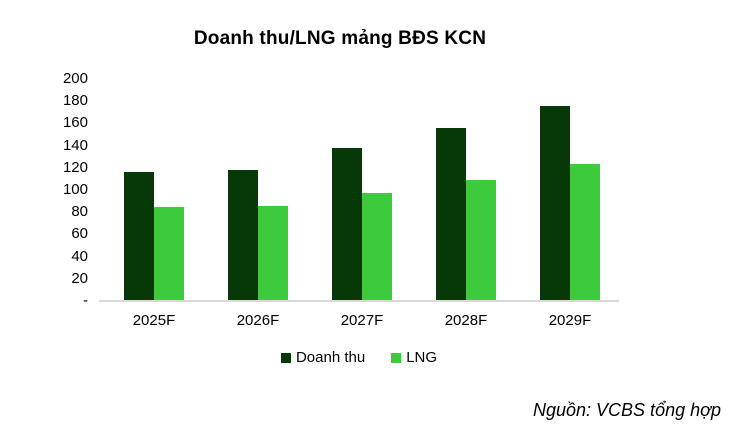 The width and height of the screenshot is (735, 437). I want to click on y-axis-tick-label-80: 80, so click(79, 212).